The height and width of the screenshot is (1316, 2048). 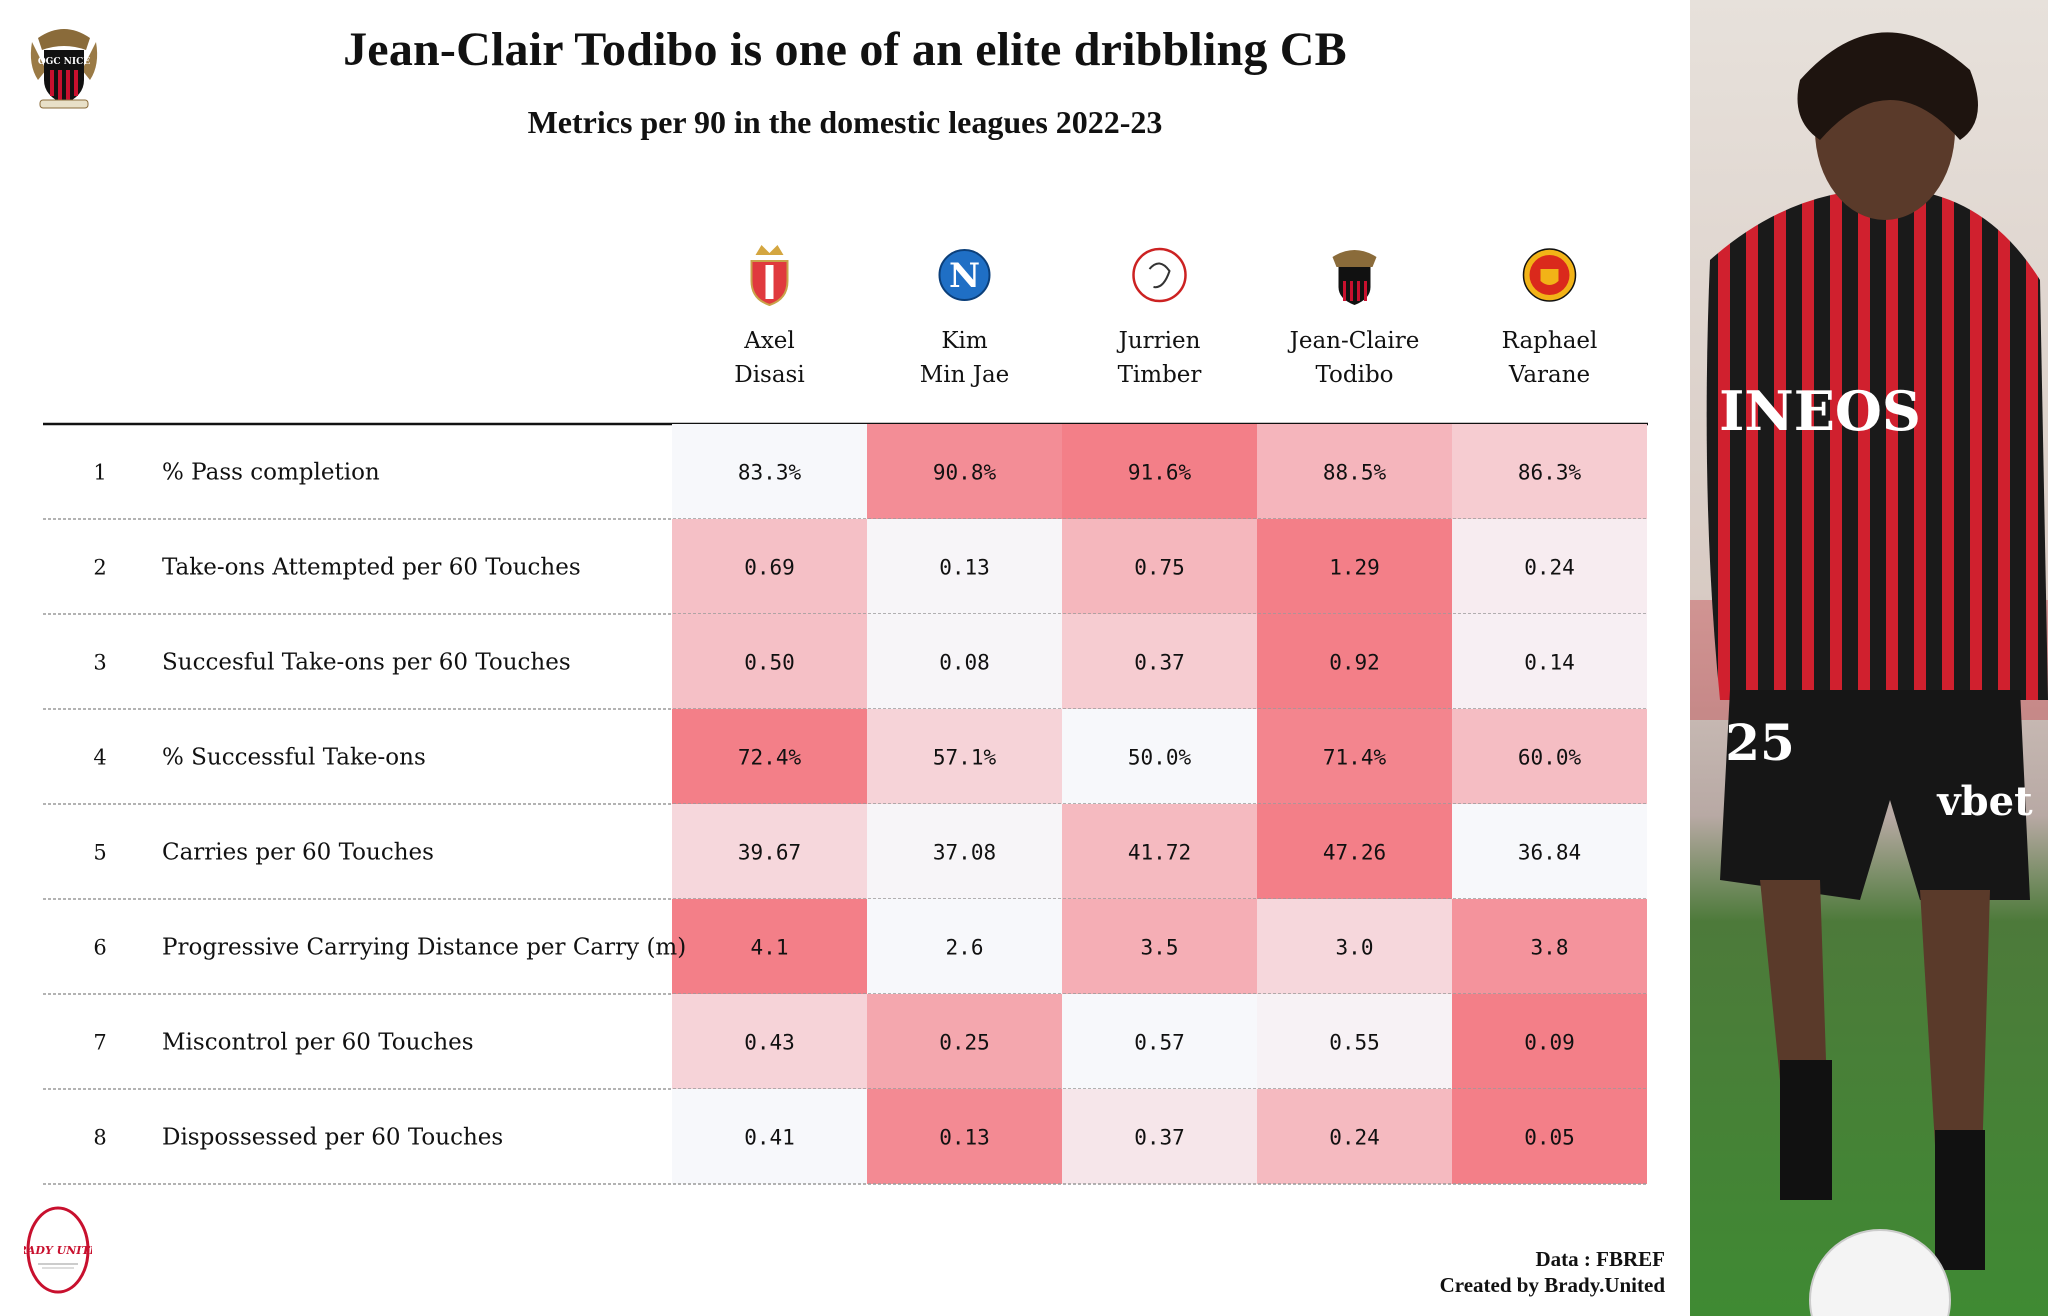 What do you see at coordinates (769, 853) in the screenshot?
I see `cell-value: 39.67` at bounding box center [769, 853].